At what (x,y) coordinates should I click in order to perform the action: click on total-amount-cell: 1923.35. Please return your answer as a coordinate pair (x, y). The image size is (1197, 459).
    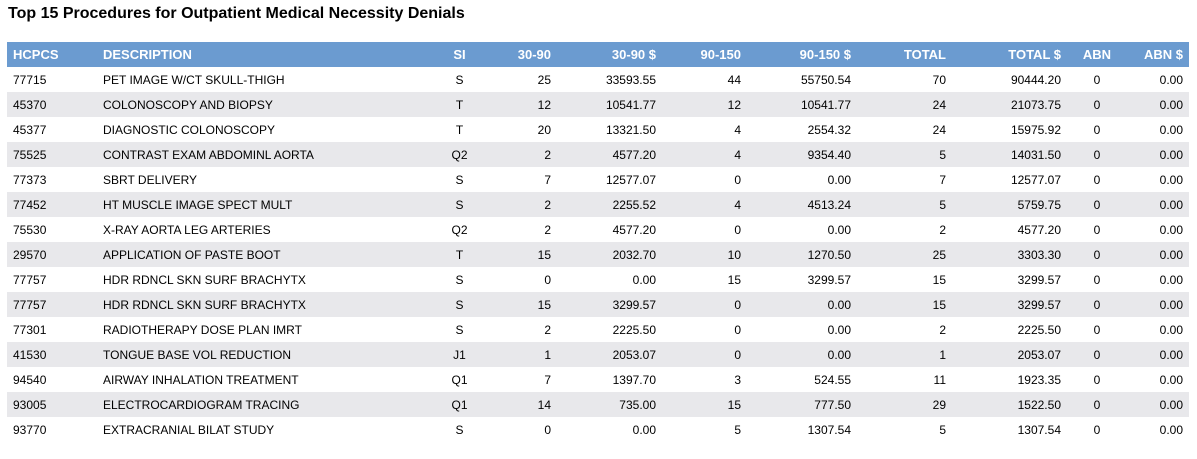
    Looking at the image, I should click on (1039, 379).